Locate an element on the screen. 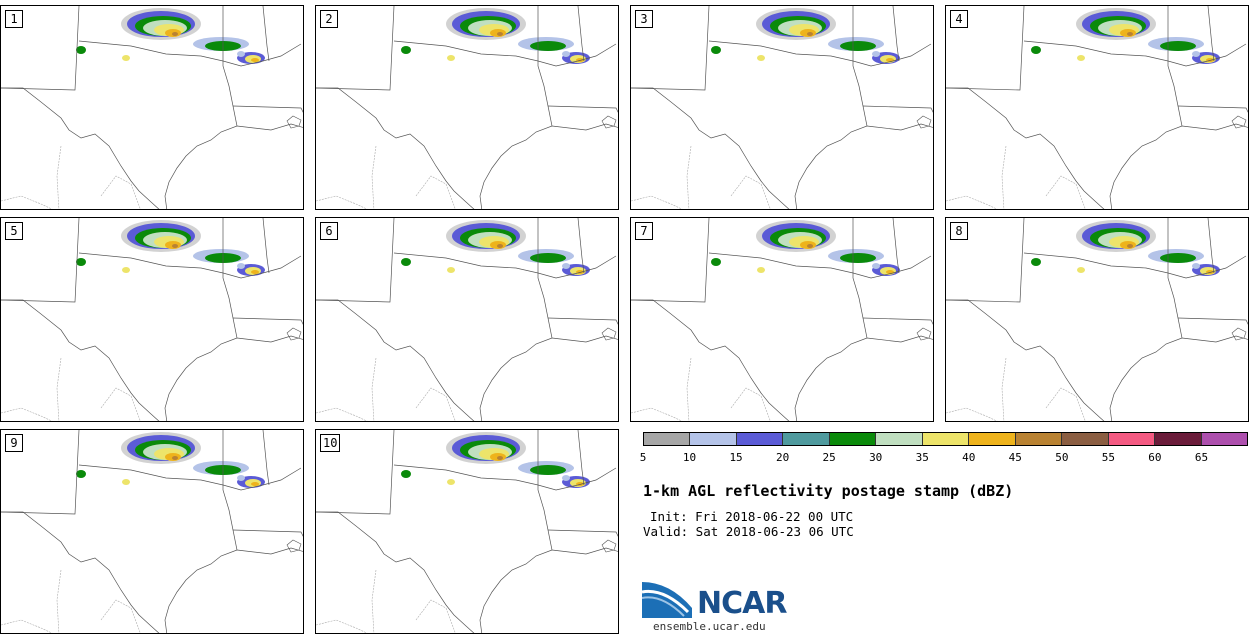  colorbar-tick-label: 65 is located at coordinates (1201, 457).